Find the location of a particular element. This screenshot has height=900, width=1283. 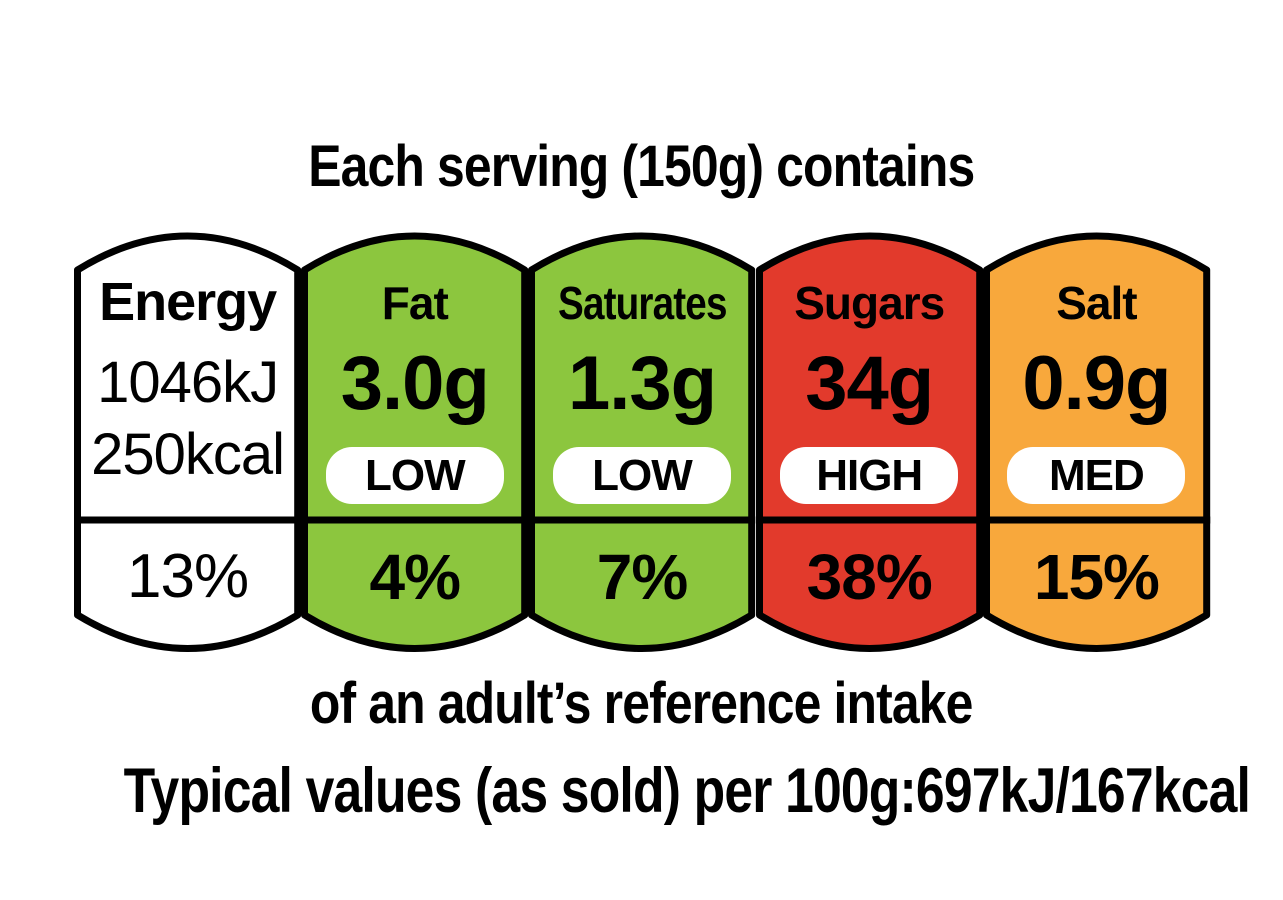

panel-energy-shape is located at coordinates (188, 442).